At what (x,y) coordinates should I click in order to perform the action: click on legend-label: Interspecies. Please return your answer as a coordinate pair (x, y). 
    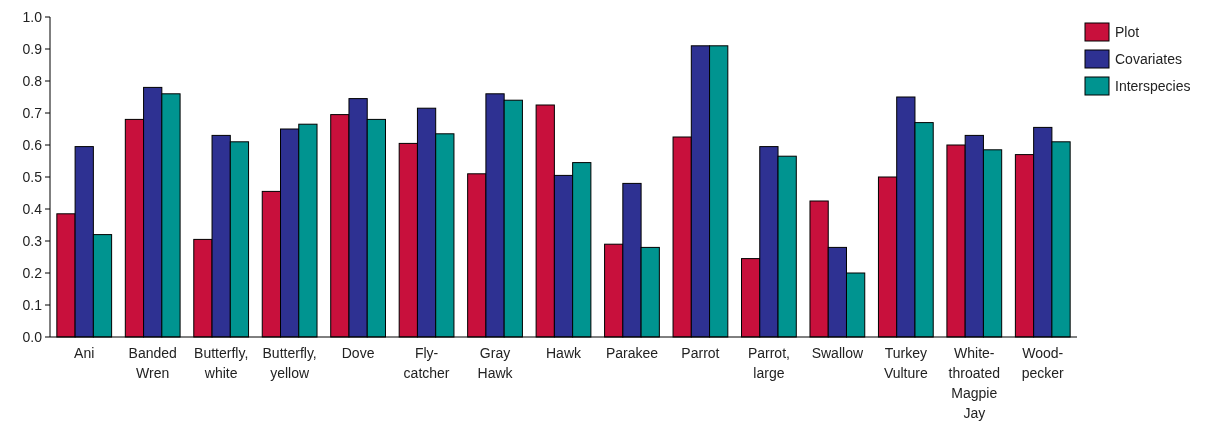
    Looking at the image, I should click on (1153, 85).